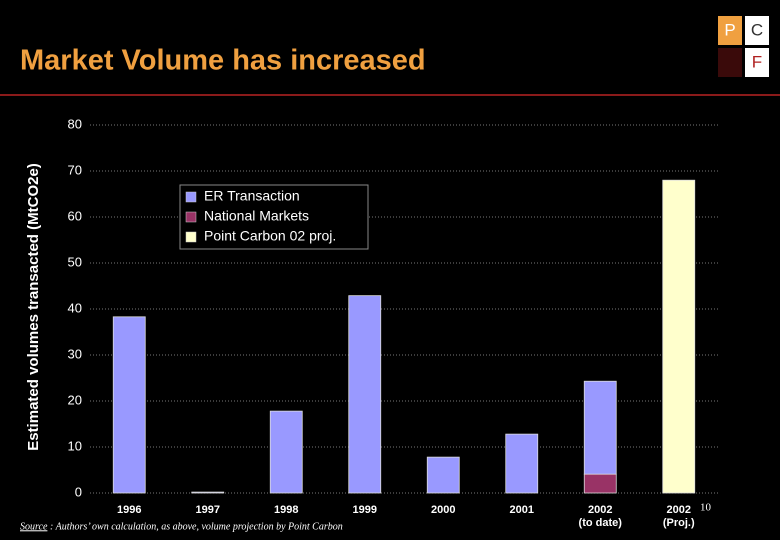  Describe the element at coordinates (75, 215) in the screenshot. I see `y-tick-label: 60` at that location.